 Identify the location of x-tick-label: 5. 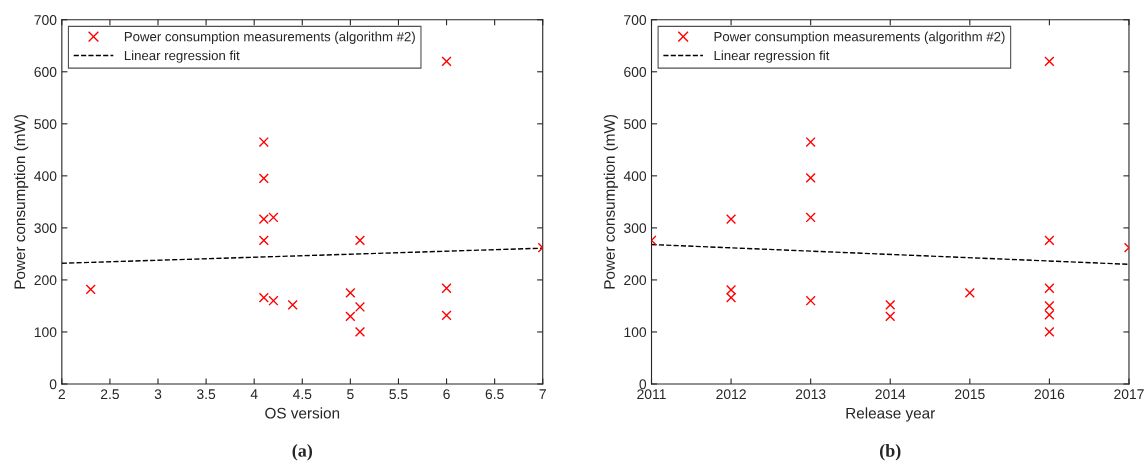
(350, 394).